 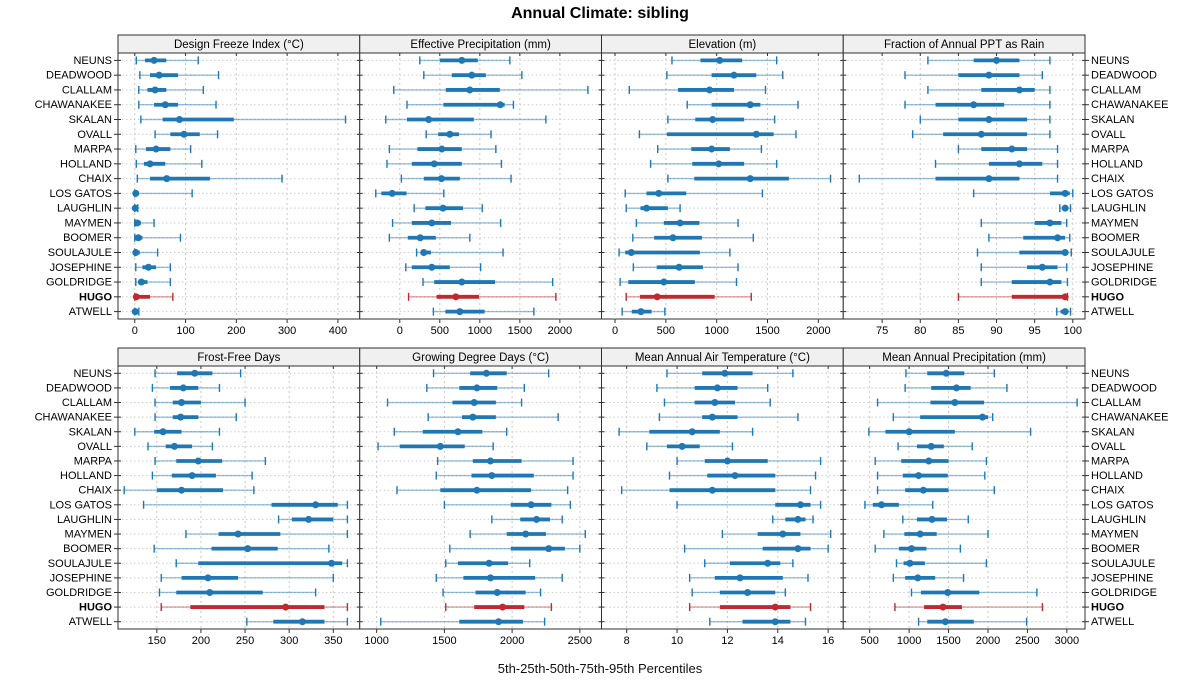 What do you see at coordinates (1124, 388) in the screenshot?
I see `station-label-right-deadwood: DEADWOOD` at bounding box center [1124, 388].